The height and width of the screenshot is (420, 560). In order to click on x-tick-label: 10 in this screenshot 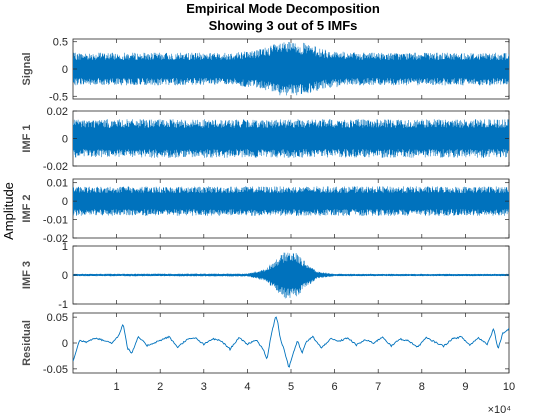, I will do `click(509, 387)`.